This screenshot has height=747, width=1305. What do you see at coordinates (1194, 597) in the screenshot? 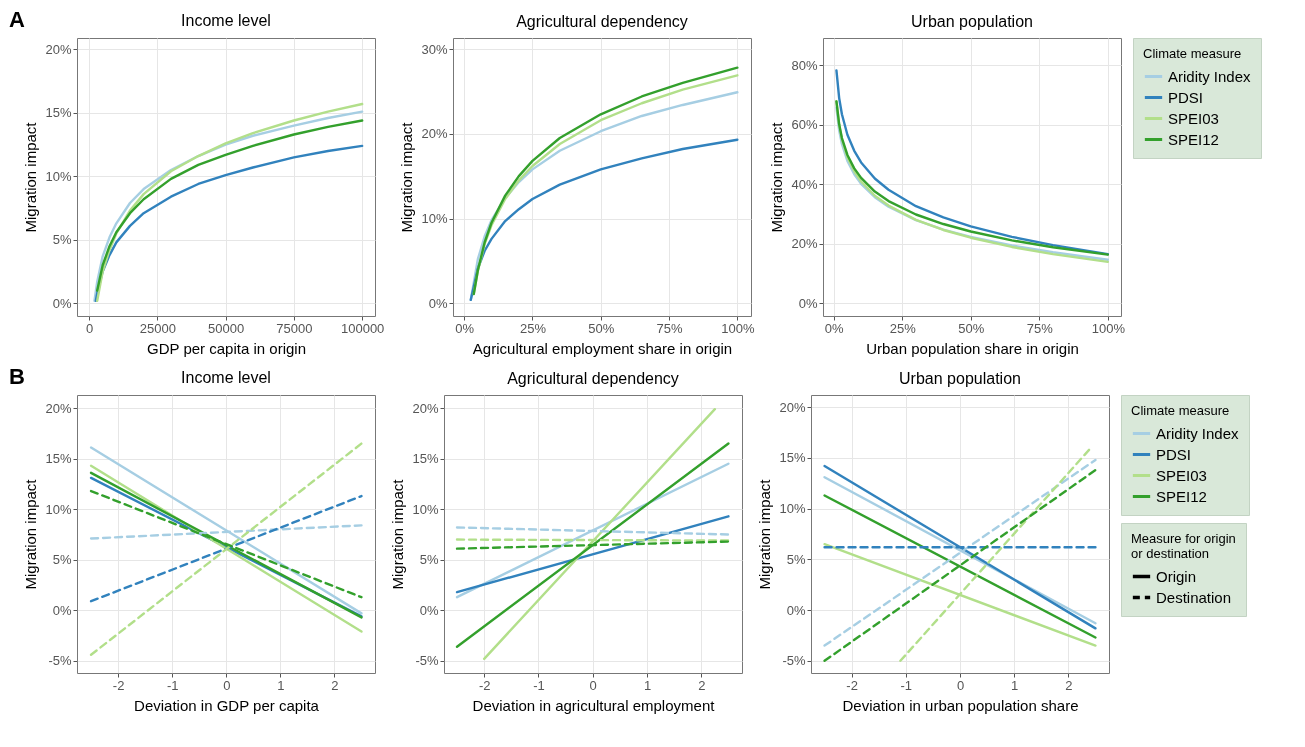
I see `text: Destination` at bounding box center [1194, 597].